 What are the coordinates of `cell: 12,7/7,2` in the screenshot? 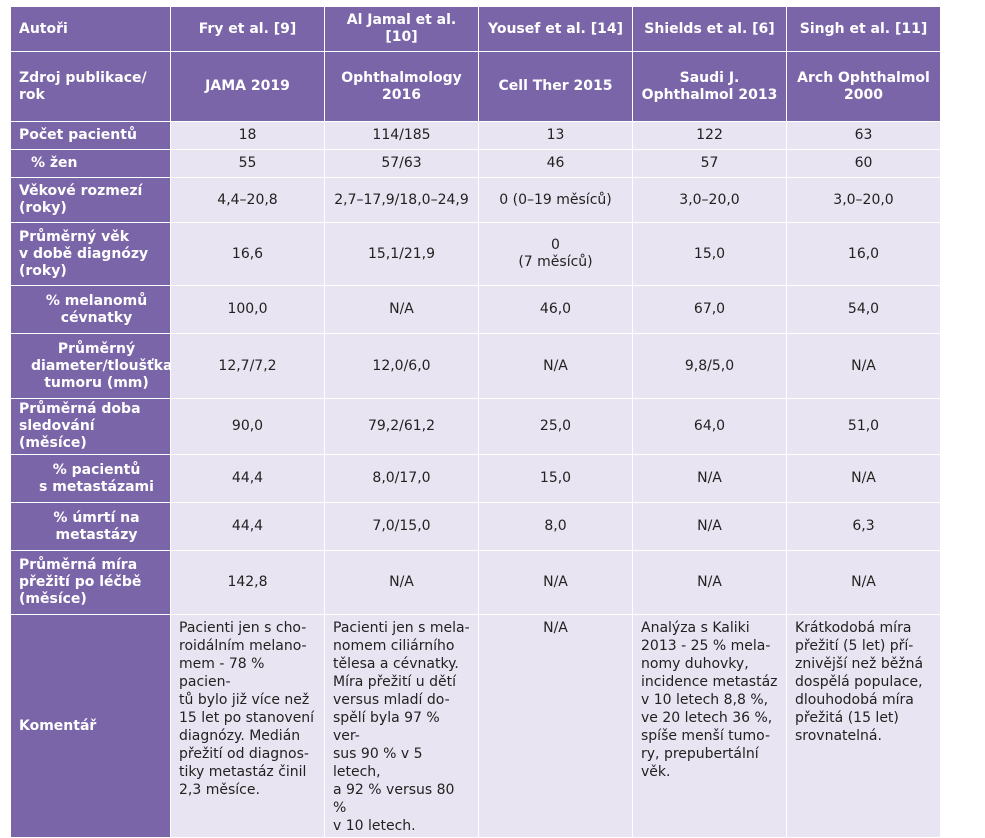 It's located at (247, 366).